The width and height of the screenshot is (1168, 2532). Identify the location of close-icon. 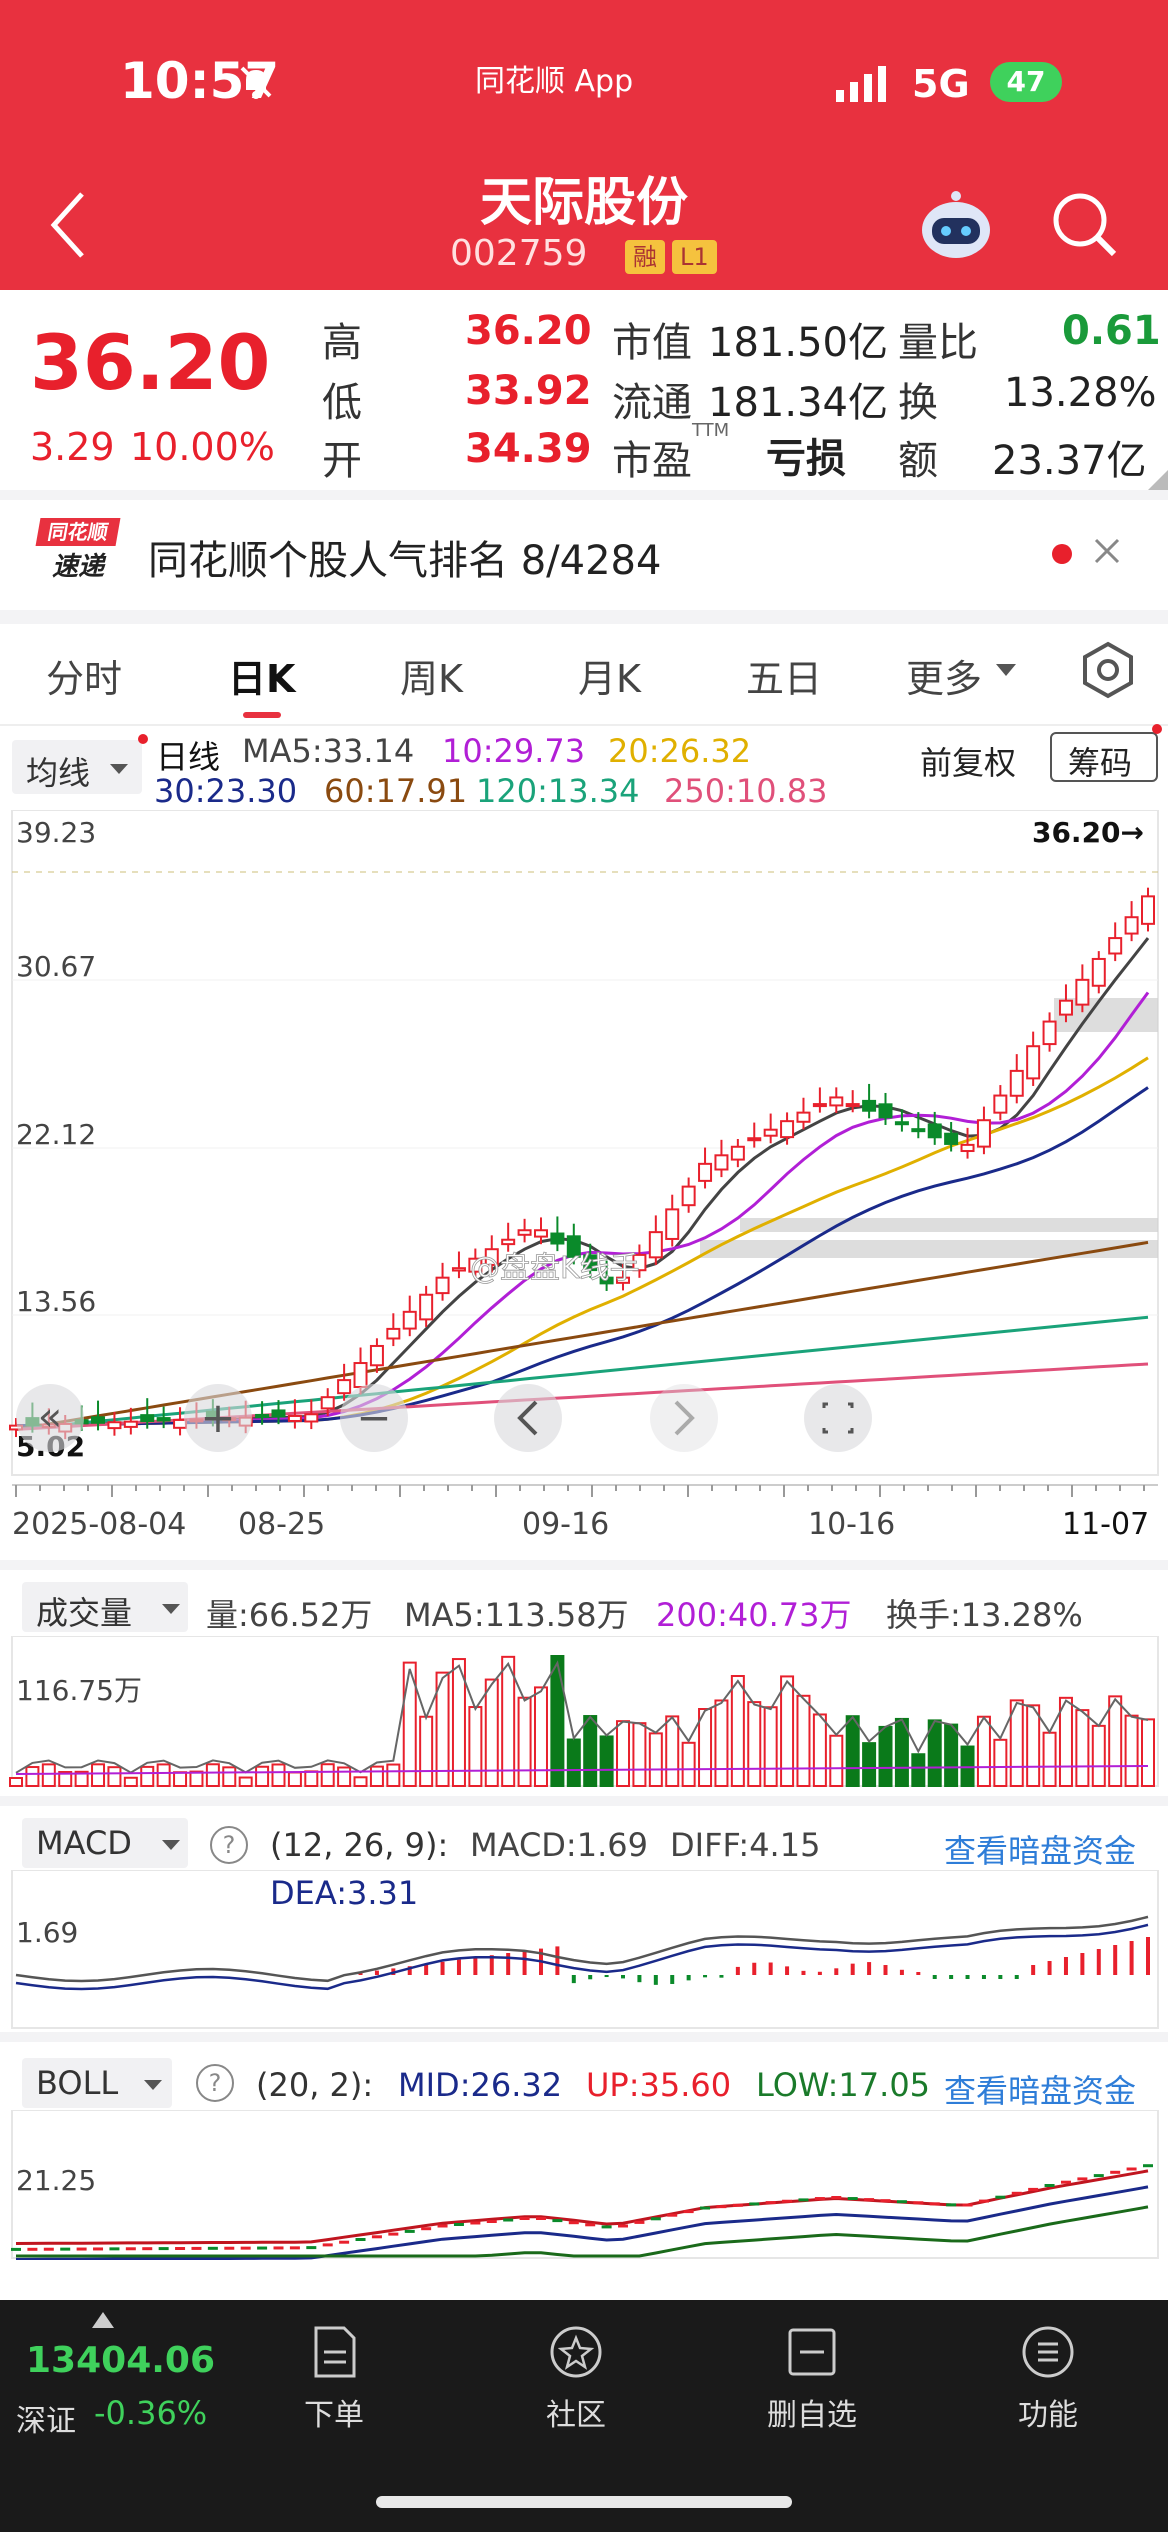
(1107, 555).